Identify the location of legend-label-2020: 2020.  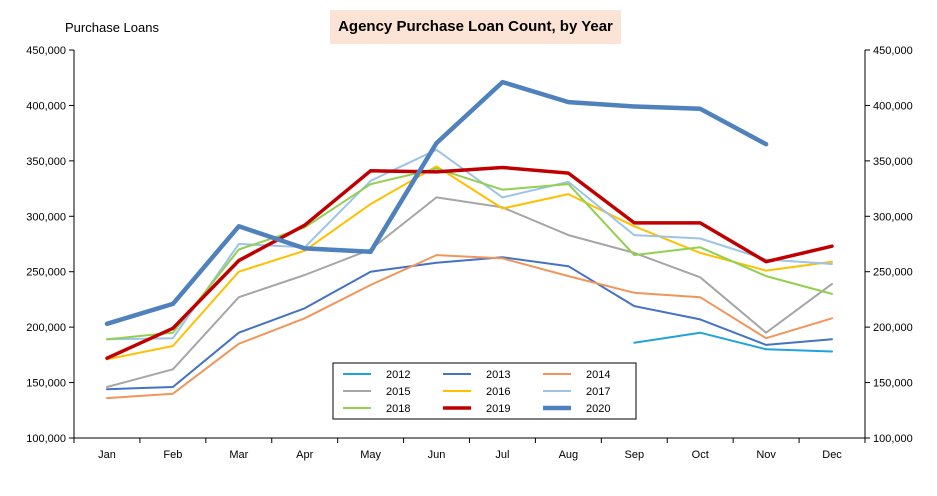
(598, 409).